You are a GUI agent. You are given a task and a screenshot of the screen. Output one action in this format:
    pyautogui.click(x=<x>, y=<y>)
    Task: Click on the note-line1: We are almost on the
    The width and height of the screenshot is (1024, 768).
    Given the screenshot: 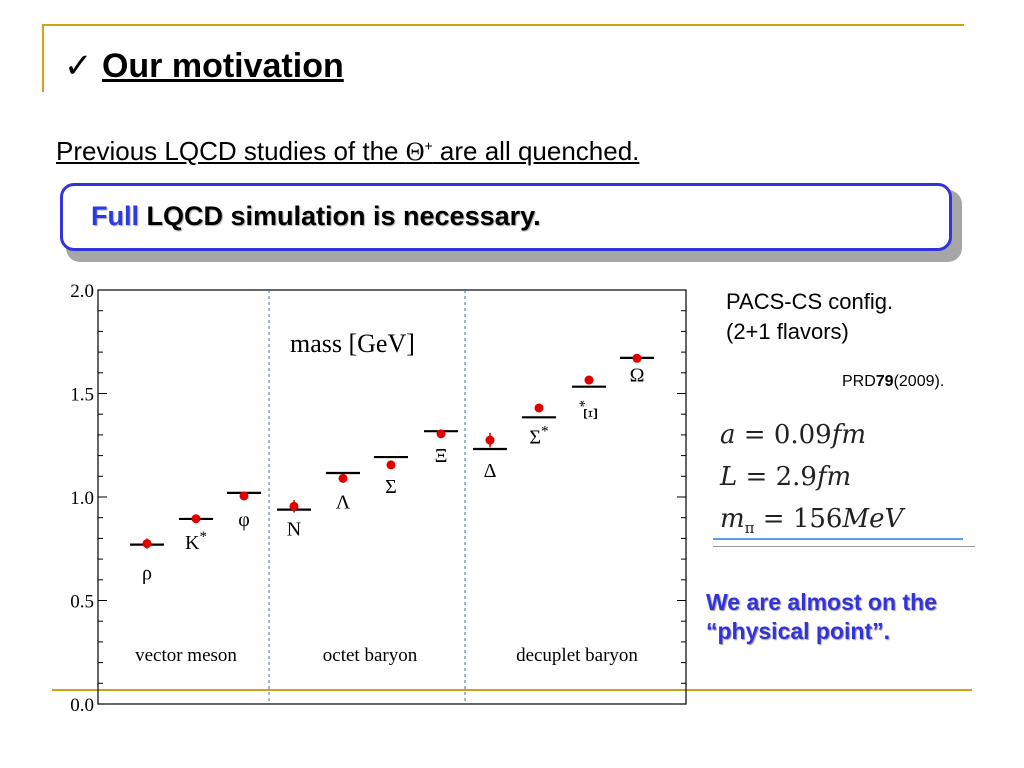 What is the action you would take?
    pyautogui.click(x=821, y=602)
    